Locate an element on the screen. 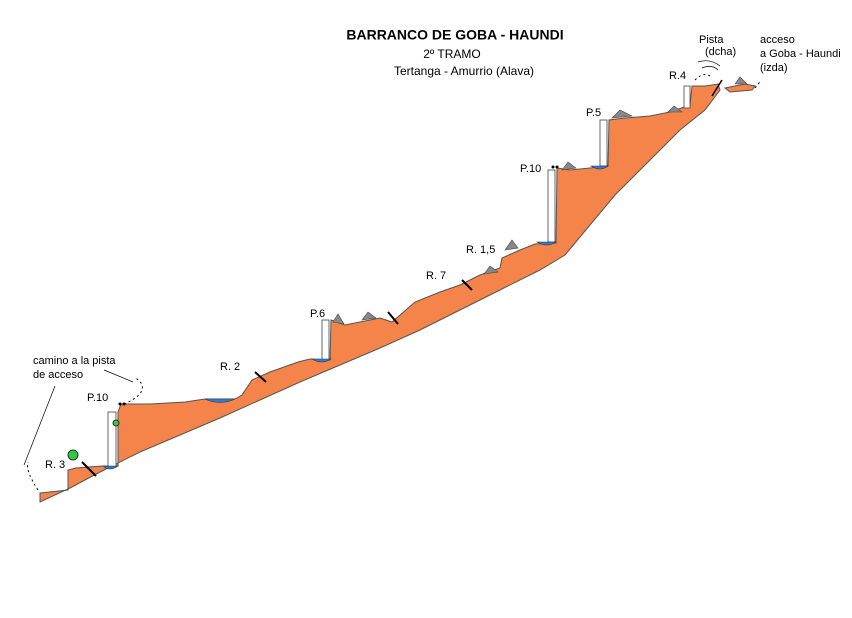 The height and width of the screenshot is (618, 852). label: R. 1,5 is located at coordinates (480, 250).